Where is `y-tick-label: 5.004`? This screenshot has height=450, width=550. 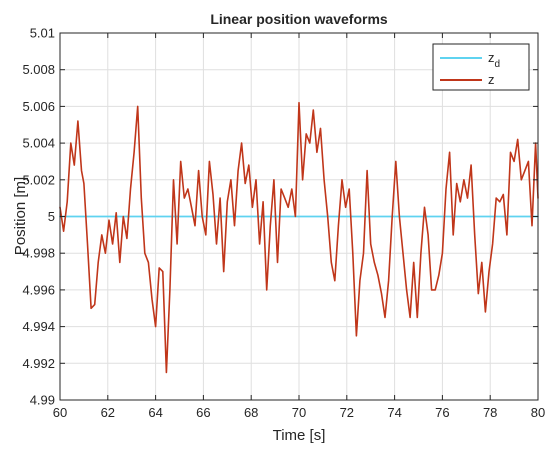
y-tick-label: 5.004 is located at coordinates (38, 143).